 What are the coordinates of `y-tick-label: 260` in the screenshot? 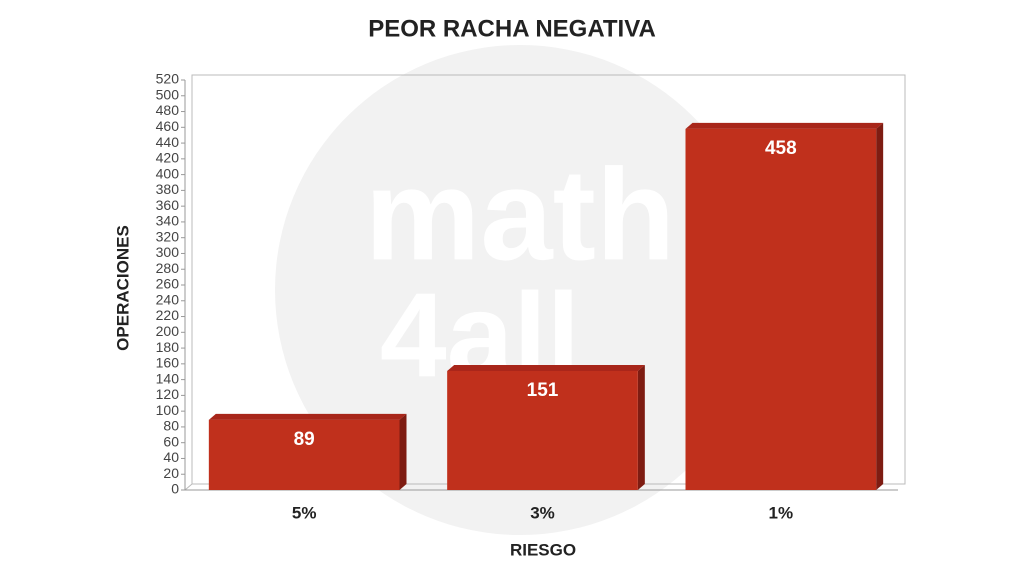 It's located at (168, 284).